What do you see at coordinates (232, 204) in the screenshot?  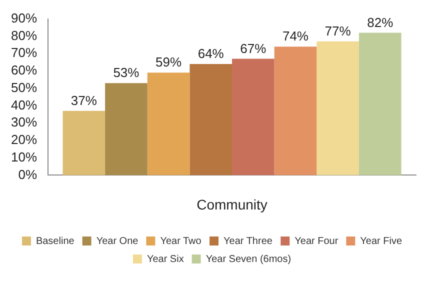 I see `x-tick-label: Community` at bounding box center [232, 204].